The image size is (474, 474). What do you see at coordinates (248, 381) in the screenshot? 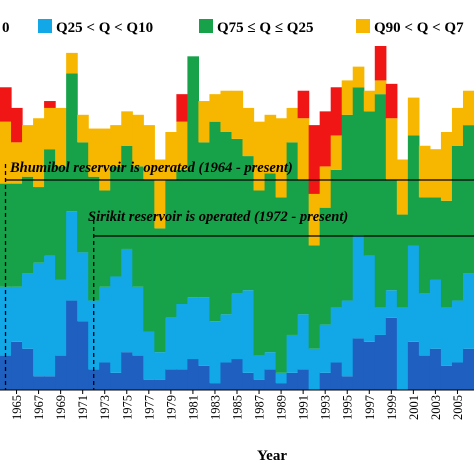
I see `bar-segment-1986-q_low` at bounding box center [248, 381].